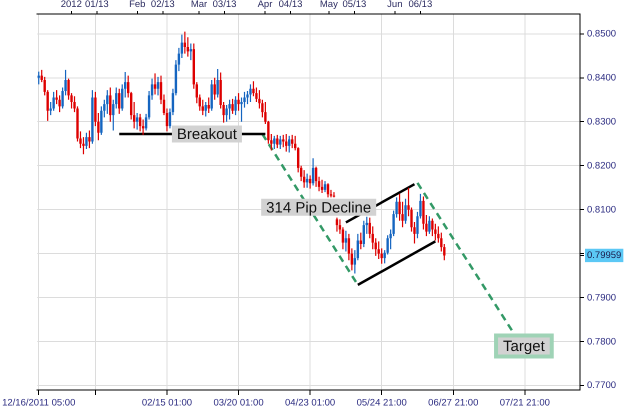  I want to click on y-tick-label: 0.8400, so click(601, 78).